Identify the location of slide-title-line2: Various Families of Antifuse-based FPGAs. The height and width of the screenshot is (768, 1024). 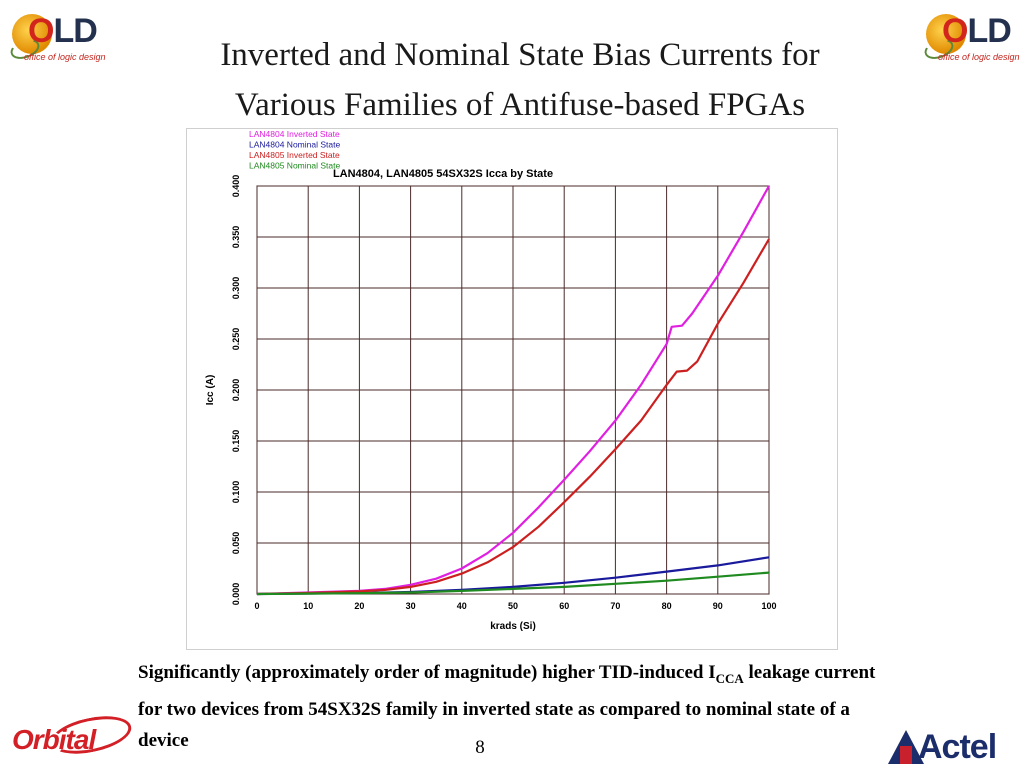
(520, 105).